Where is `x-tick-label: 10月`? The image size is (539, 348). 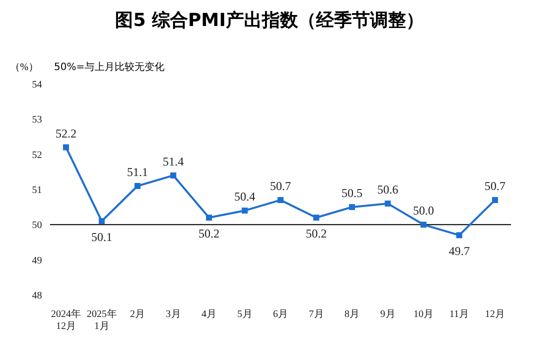
x-tick-label: 10月 is located at coordinates (424, 314).